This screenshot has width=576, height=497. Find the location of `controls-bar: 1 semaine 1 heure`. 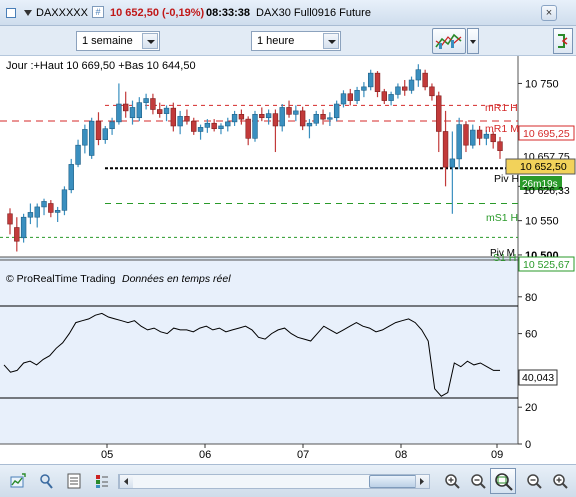

controls-bar: 1 semaine 1 heure is located at coordinates (288, 41).